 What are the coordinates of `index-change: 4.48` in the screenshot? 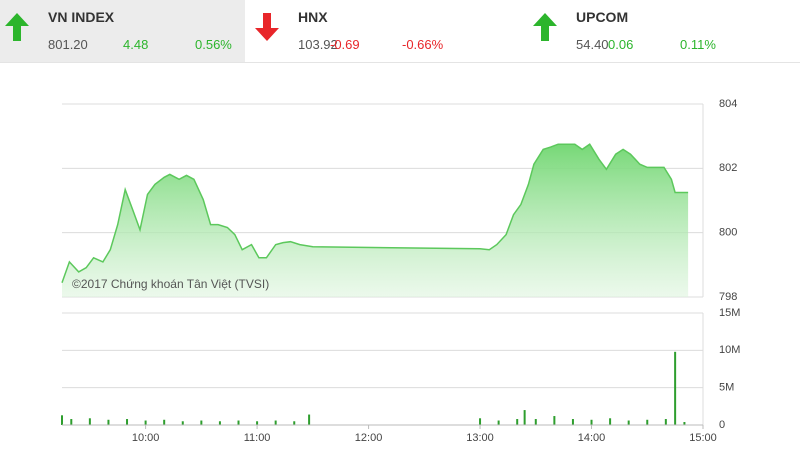 It's located at (136, 44).